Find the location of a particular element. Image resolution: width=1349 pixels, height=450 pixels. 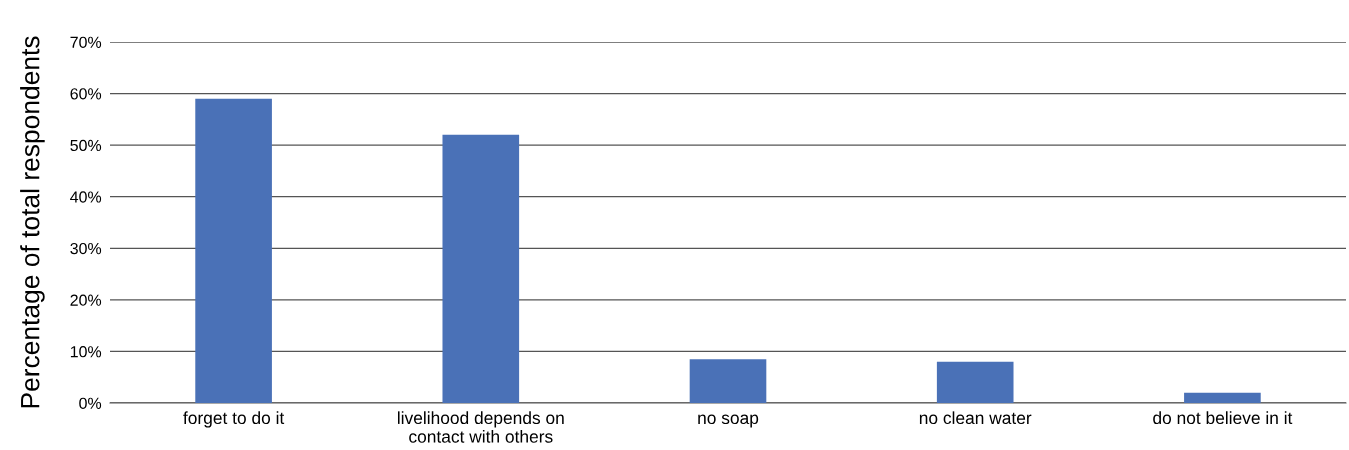

x-tick-label: do not believe in it is located at coordinates (1223, 418).